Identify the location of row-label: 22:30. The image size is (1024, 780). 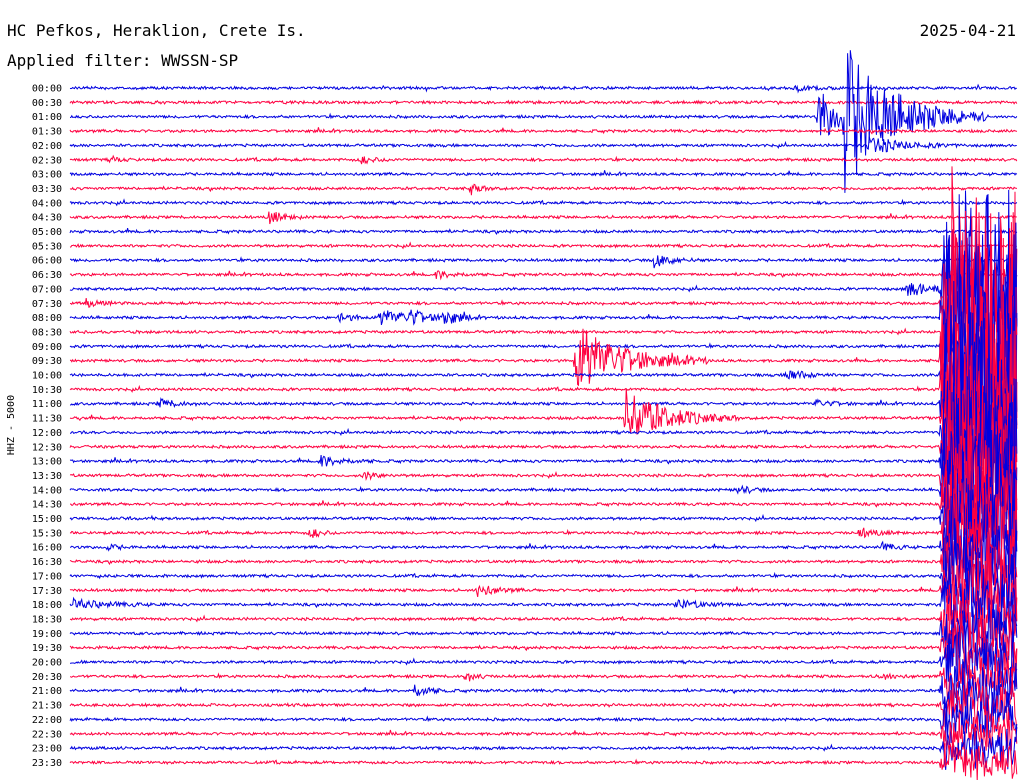
(47, 734).